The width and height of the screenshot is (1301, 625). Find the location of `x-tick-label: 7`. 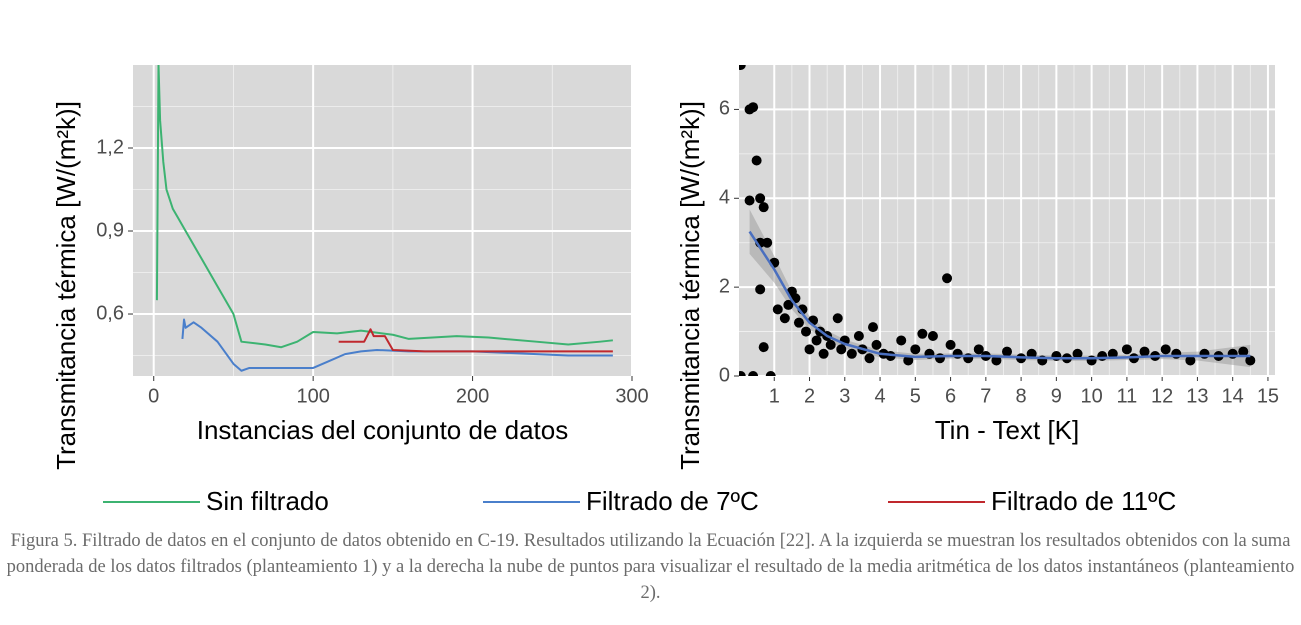

x-tick-label: 7 is located at coordinates (985, 396).